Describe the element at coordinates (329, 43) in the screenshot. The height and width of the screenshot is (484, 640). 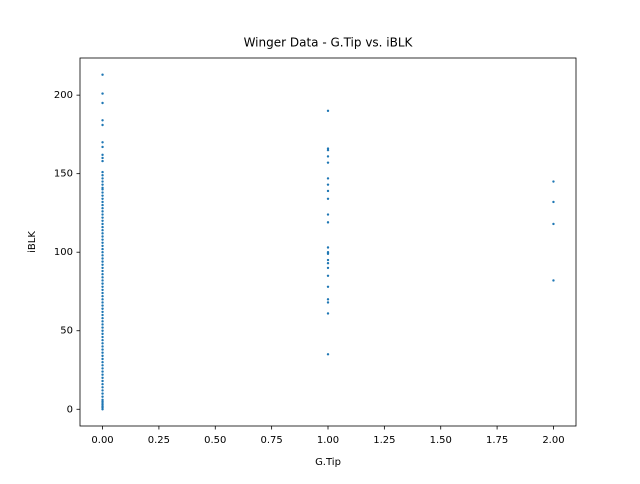
I see `chart-title: Winger Data - G.Tip vs. iBLK` at that location.